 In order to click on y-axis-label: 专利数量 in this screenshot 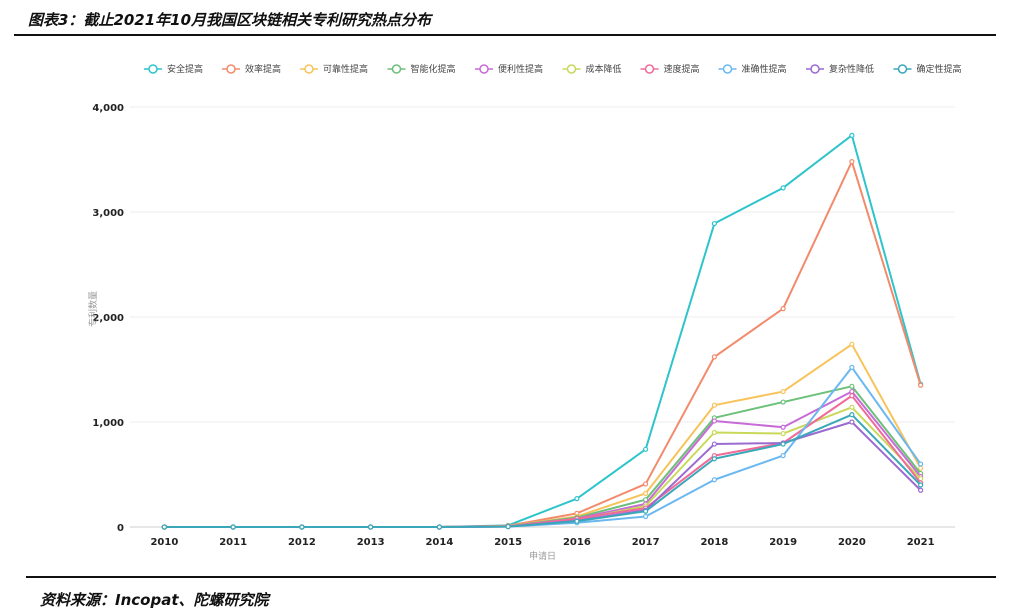, I will do `click(93, 309)`.